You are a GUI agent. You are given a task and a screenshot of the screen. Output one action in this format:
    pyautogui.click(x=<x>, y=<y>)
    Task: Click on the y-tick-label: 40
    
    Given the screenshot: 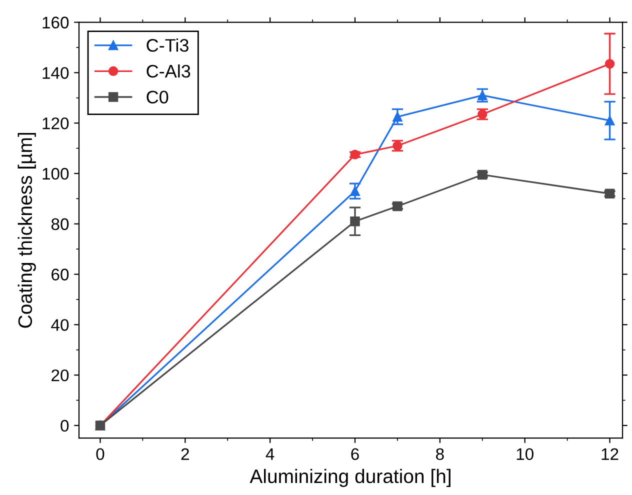 What is the action you would take?
    pyautogui.click(x=60, y=325)
    